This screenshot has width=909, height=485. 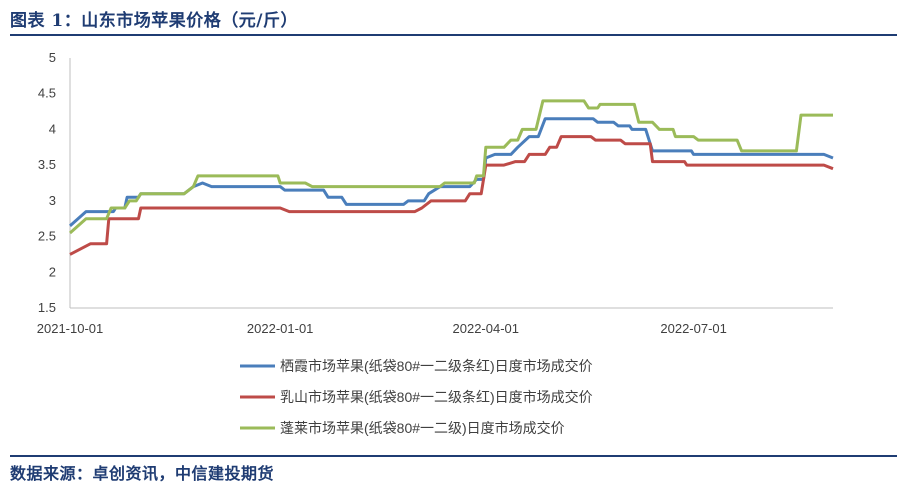 What do you see at coordinates (47, 182) in the screenshot?
I see `y-tick-labels: 1.5 2 2.5 3 3.5 4 4.5 5` at bounding box center [47, 182].